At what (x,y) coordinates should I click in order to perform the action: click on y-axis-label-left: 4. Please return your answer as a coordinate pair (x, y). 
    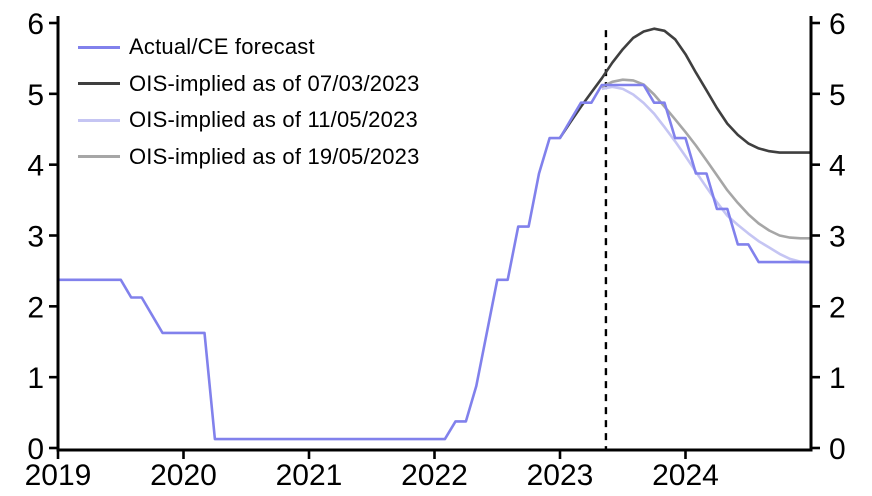
    Looking at the image, I should click on (35, 166).